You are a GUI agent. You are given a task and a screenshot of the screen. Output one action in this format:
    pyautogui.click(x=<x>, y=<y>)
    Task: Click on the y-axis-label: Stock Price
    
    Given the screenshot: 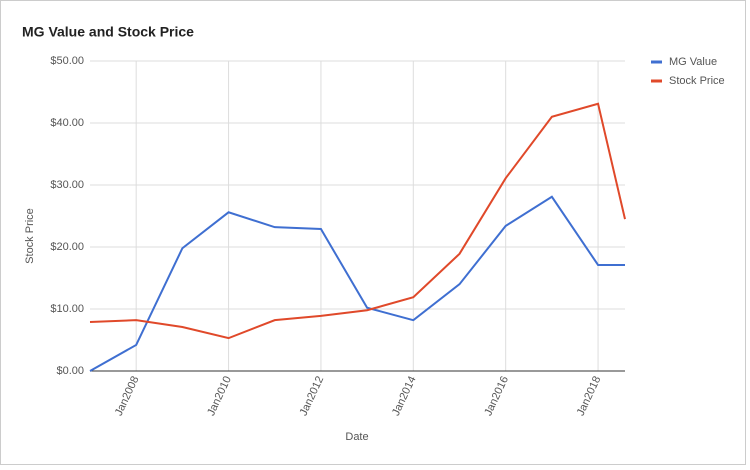 What is the action you would take?
    pyautogui.click(x=30, y=236)
    